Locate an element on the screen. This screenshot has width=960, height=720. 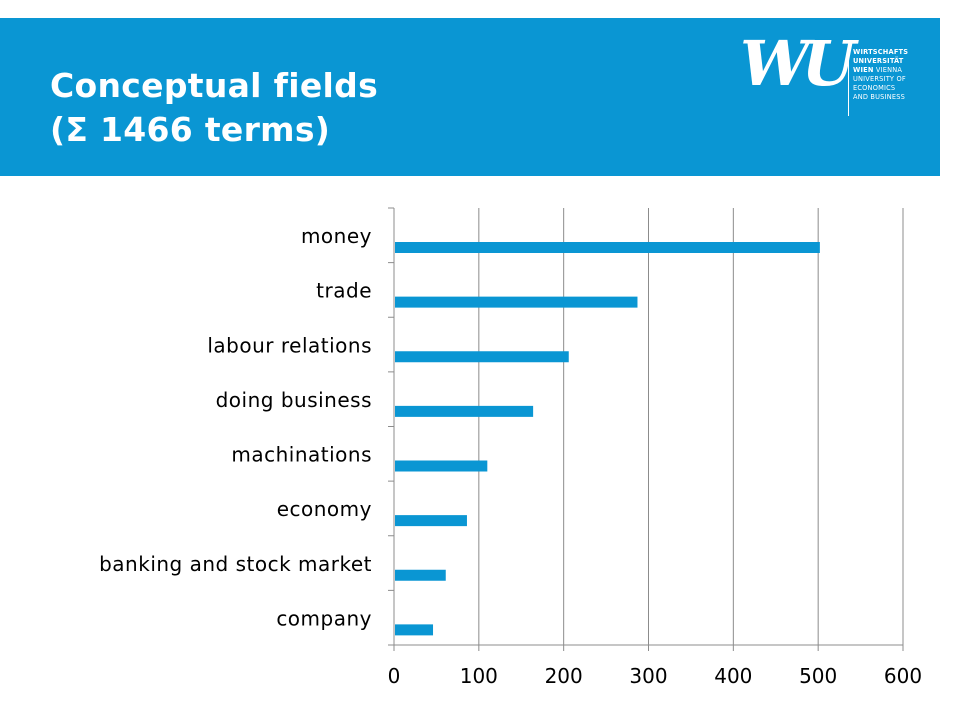
category-label: trade is located at coordinates (344, 291).